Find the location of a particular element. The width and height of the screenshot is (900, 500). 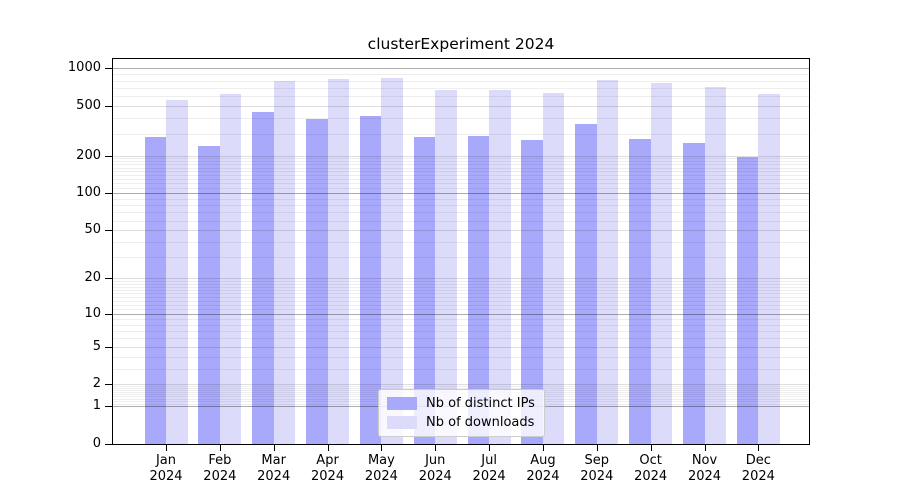

x-tick-label: Feb 2024 is located at coordinates (220, 468).